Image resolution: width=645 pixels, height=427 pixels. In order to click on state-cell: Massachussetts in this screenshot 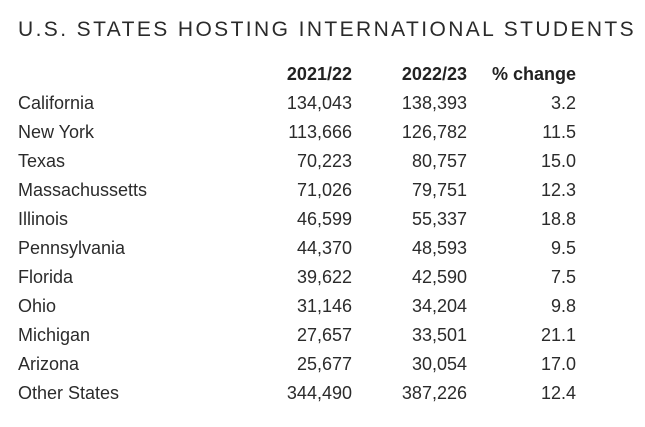, I will do `click(83, 190)`.